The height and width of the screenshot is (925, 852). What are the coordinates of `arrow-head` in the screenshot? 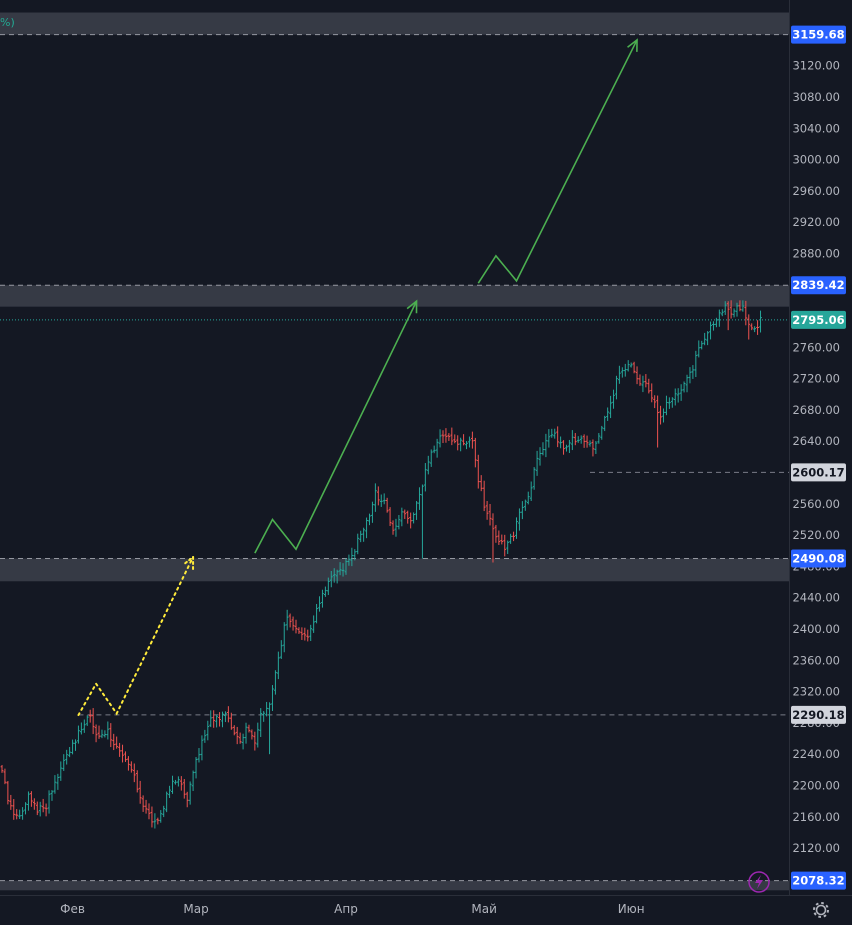 It's located at (412, 306).